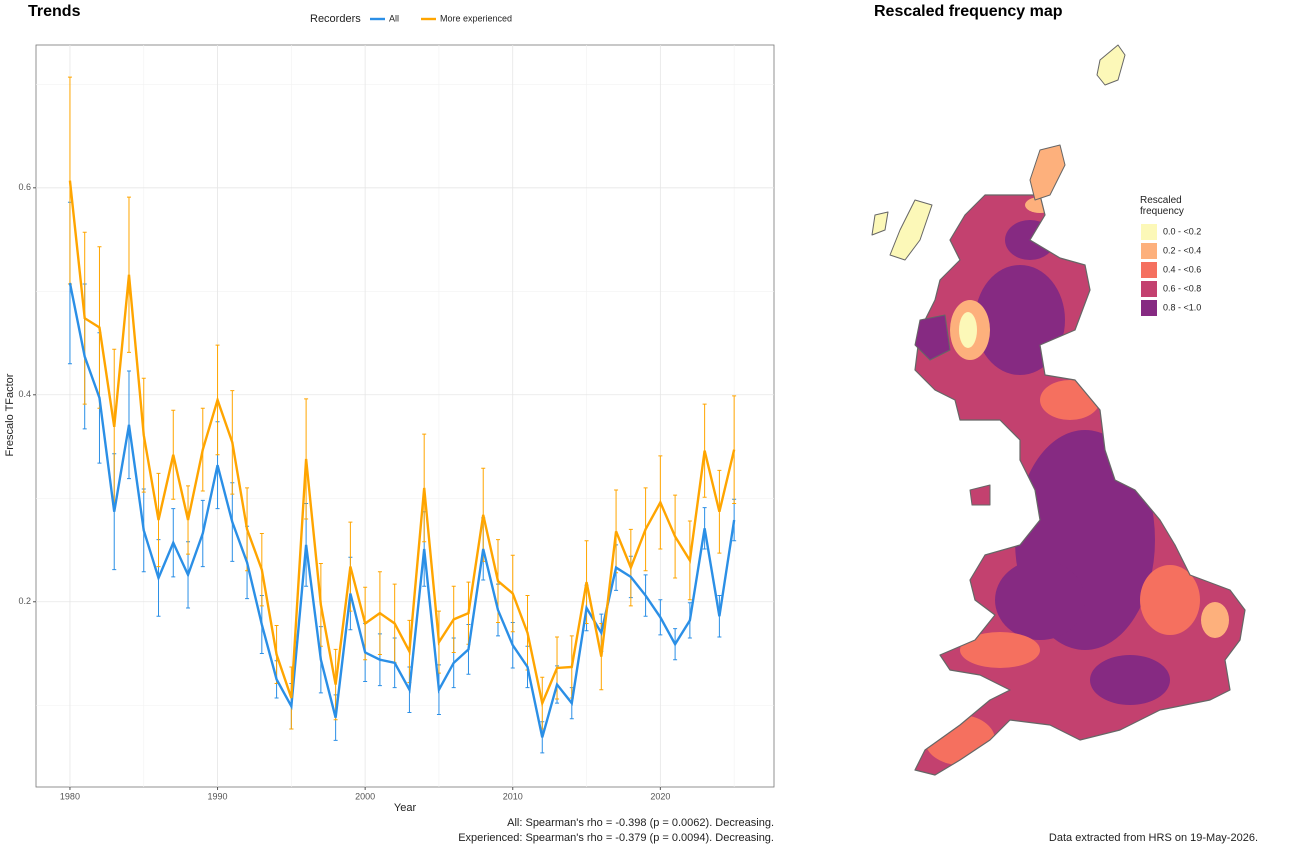 This screenshot has height=850, width=1300. What do you see at coordinates (24, 394) in the screenshot?
I see `y-tick-label: 0.4` at bounding box center [24, 394].